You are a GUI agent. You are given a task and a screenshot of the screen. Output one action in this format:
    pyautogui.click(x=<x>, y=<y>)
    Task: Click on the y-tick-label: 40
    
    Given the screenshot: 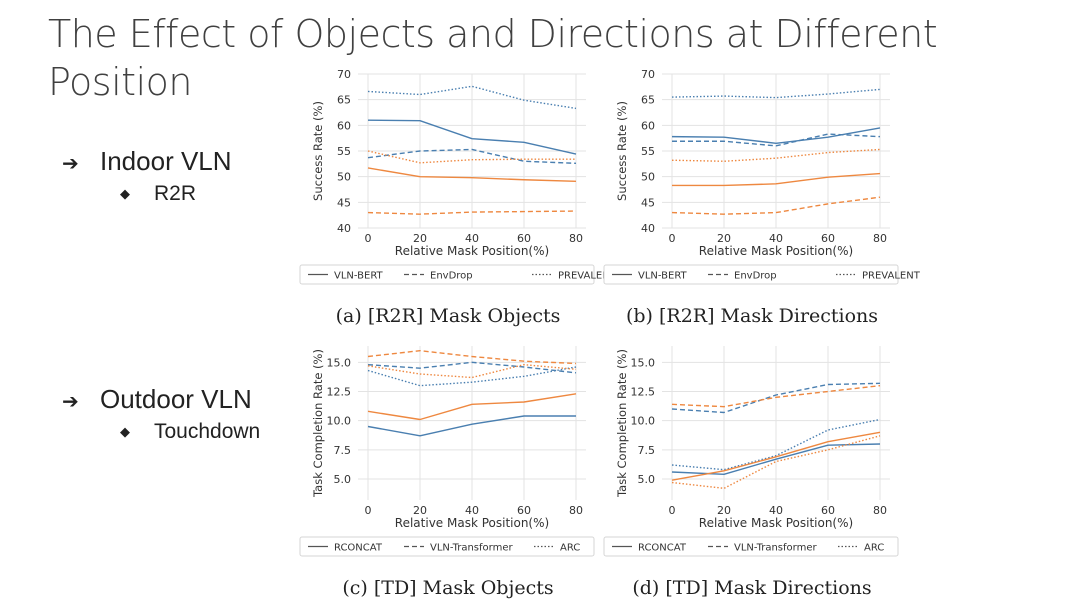 What is the action you would take?
    pyautogui.click(x=648, y=228)
    